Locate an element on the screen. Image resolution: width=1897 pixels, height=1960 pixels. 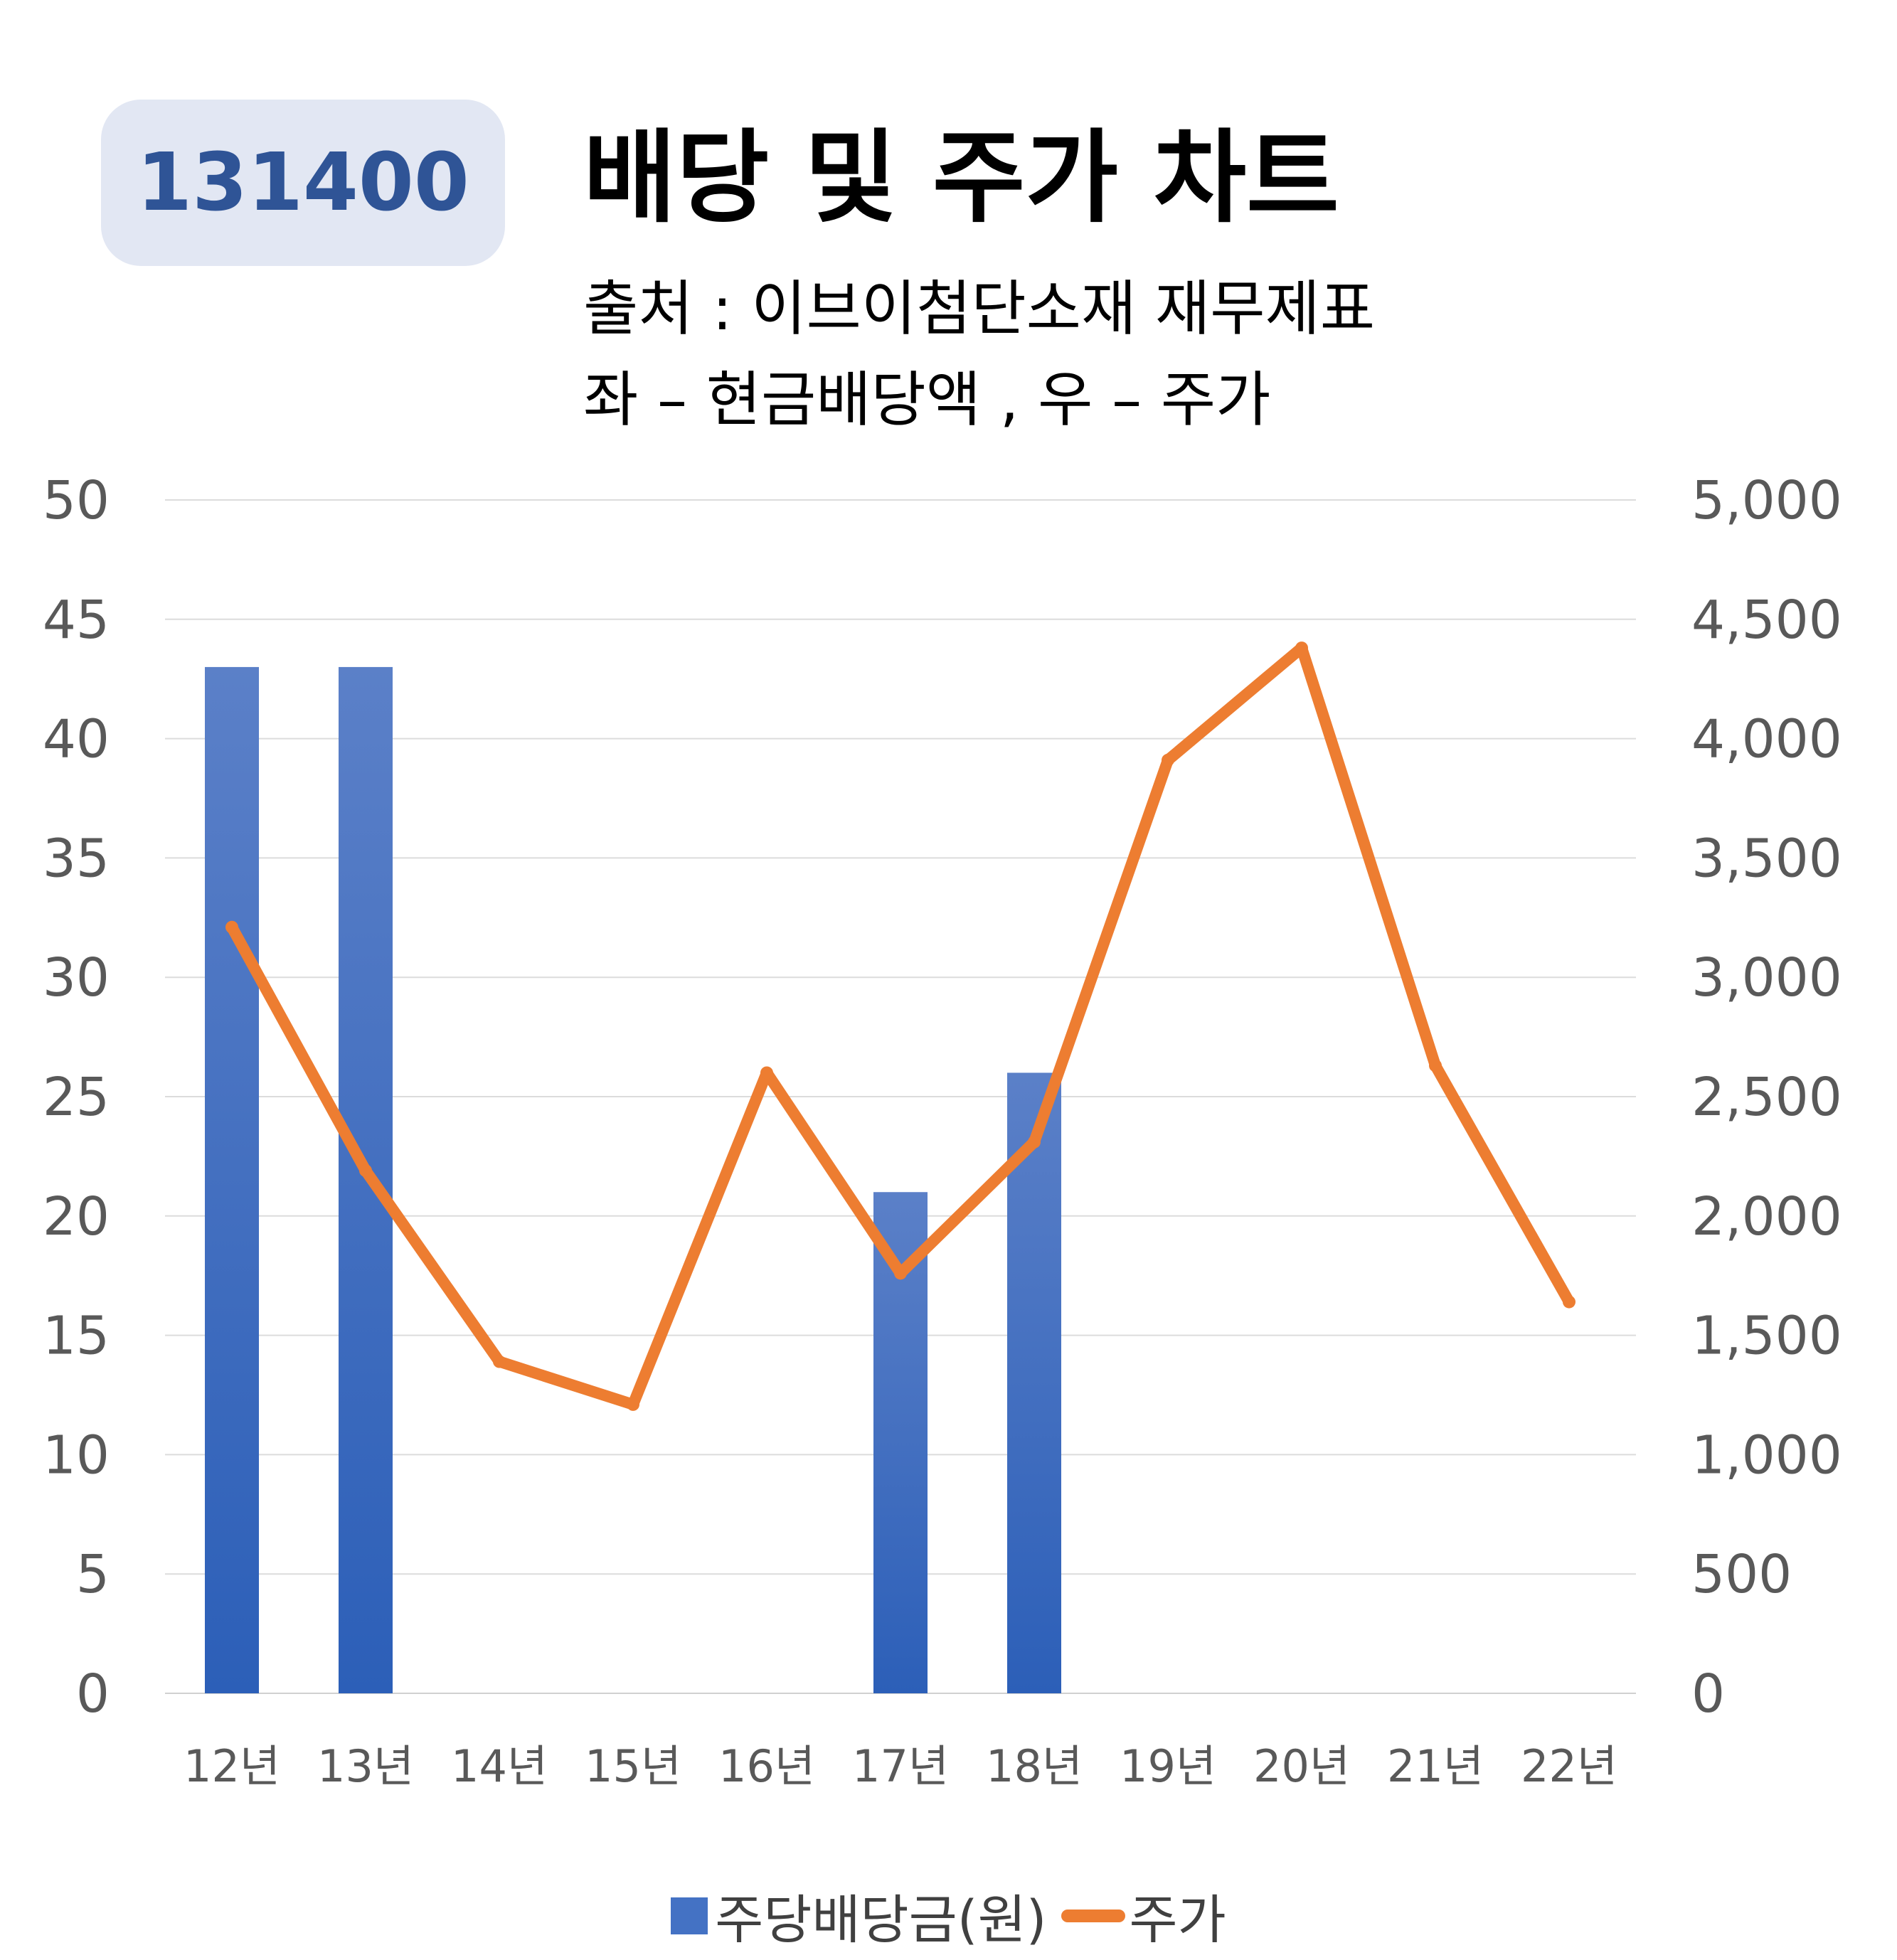
ticker-badge: 131400 is located at coordinates (303, 183).